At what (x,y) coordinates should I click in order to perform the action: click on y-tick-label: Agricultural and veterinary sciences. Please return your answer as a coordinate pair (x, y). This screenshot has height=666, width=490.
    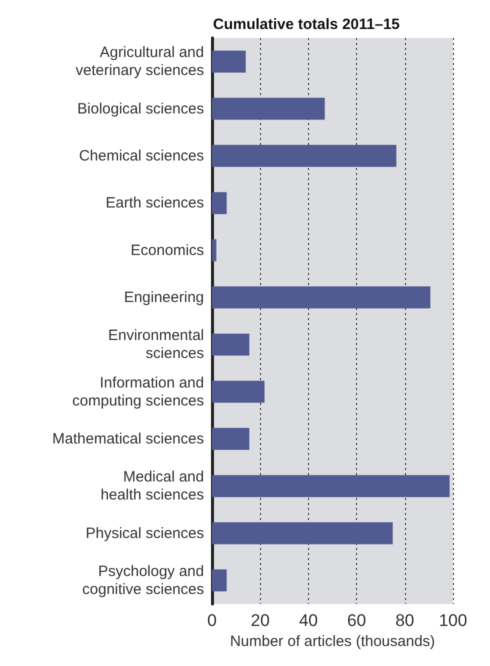
    Looking at the image, I should click on (140, 62).